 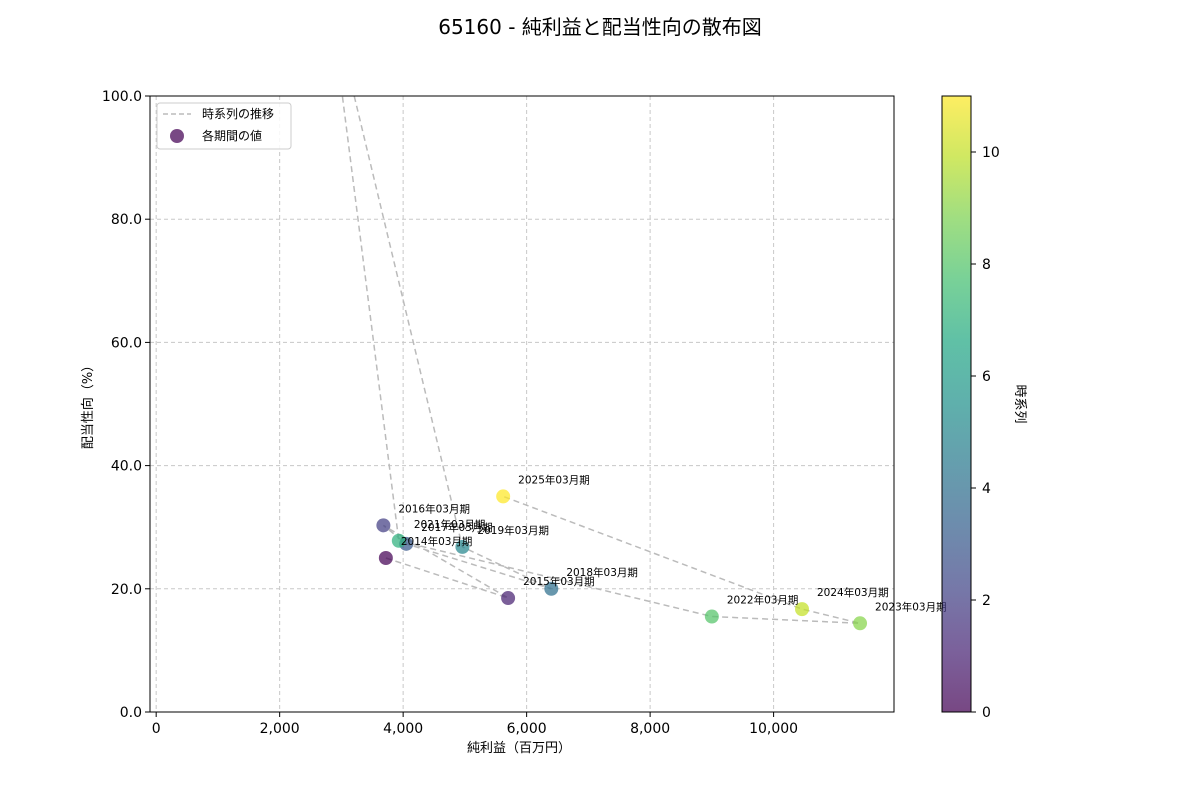 What do you see at coordinates (519, 748) in the screenshot?
I see `x-axis-label: 純利益（百万円）` at bounding box center [519, 748].